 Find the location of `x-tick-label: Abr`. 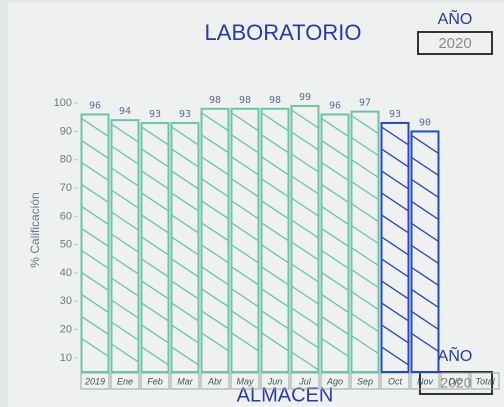

x-tick-label: Abr is located at coordinates (215, 381).